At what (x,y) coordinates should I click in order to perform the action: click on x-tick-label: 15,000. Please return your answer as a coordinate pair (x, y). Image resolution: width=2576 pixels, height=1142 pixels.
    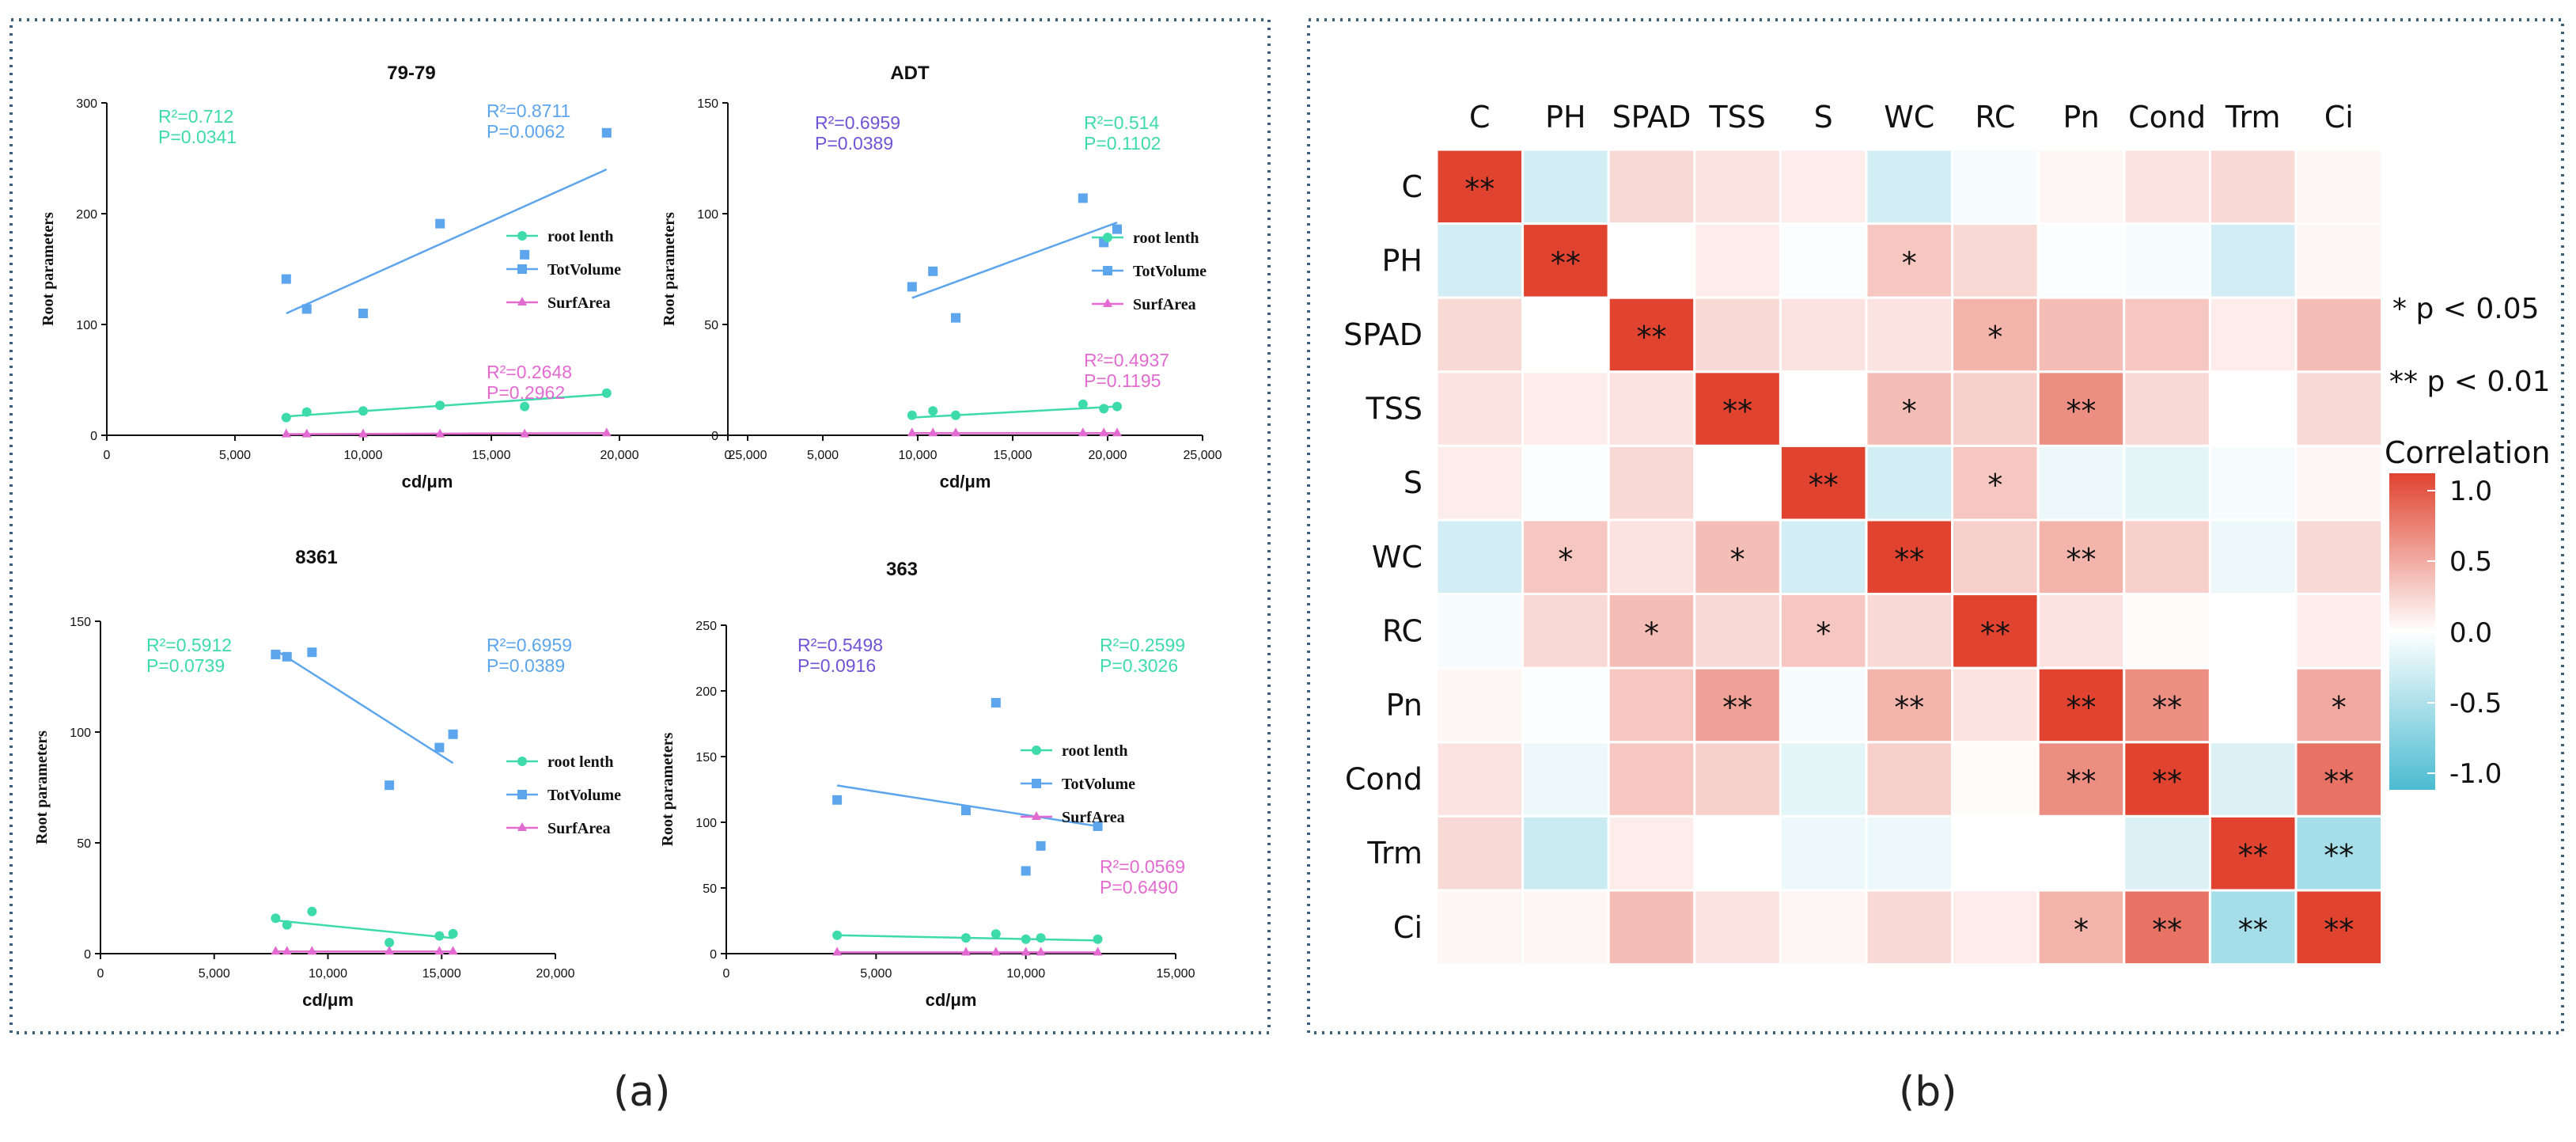
    Looking at the image, I should click on (441, 974).